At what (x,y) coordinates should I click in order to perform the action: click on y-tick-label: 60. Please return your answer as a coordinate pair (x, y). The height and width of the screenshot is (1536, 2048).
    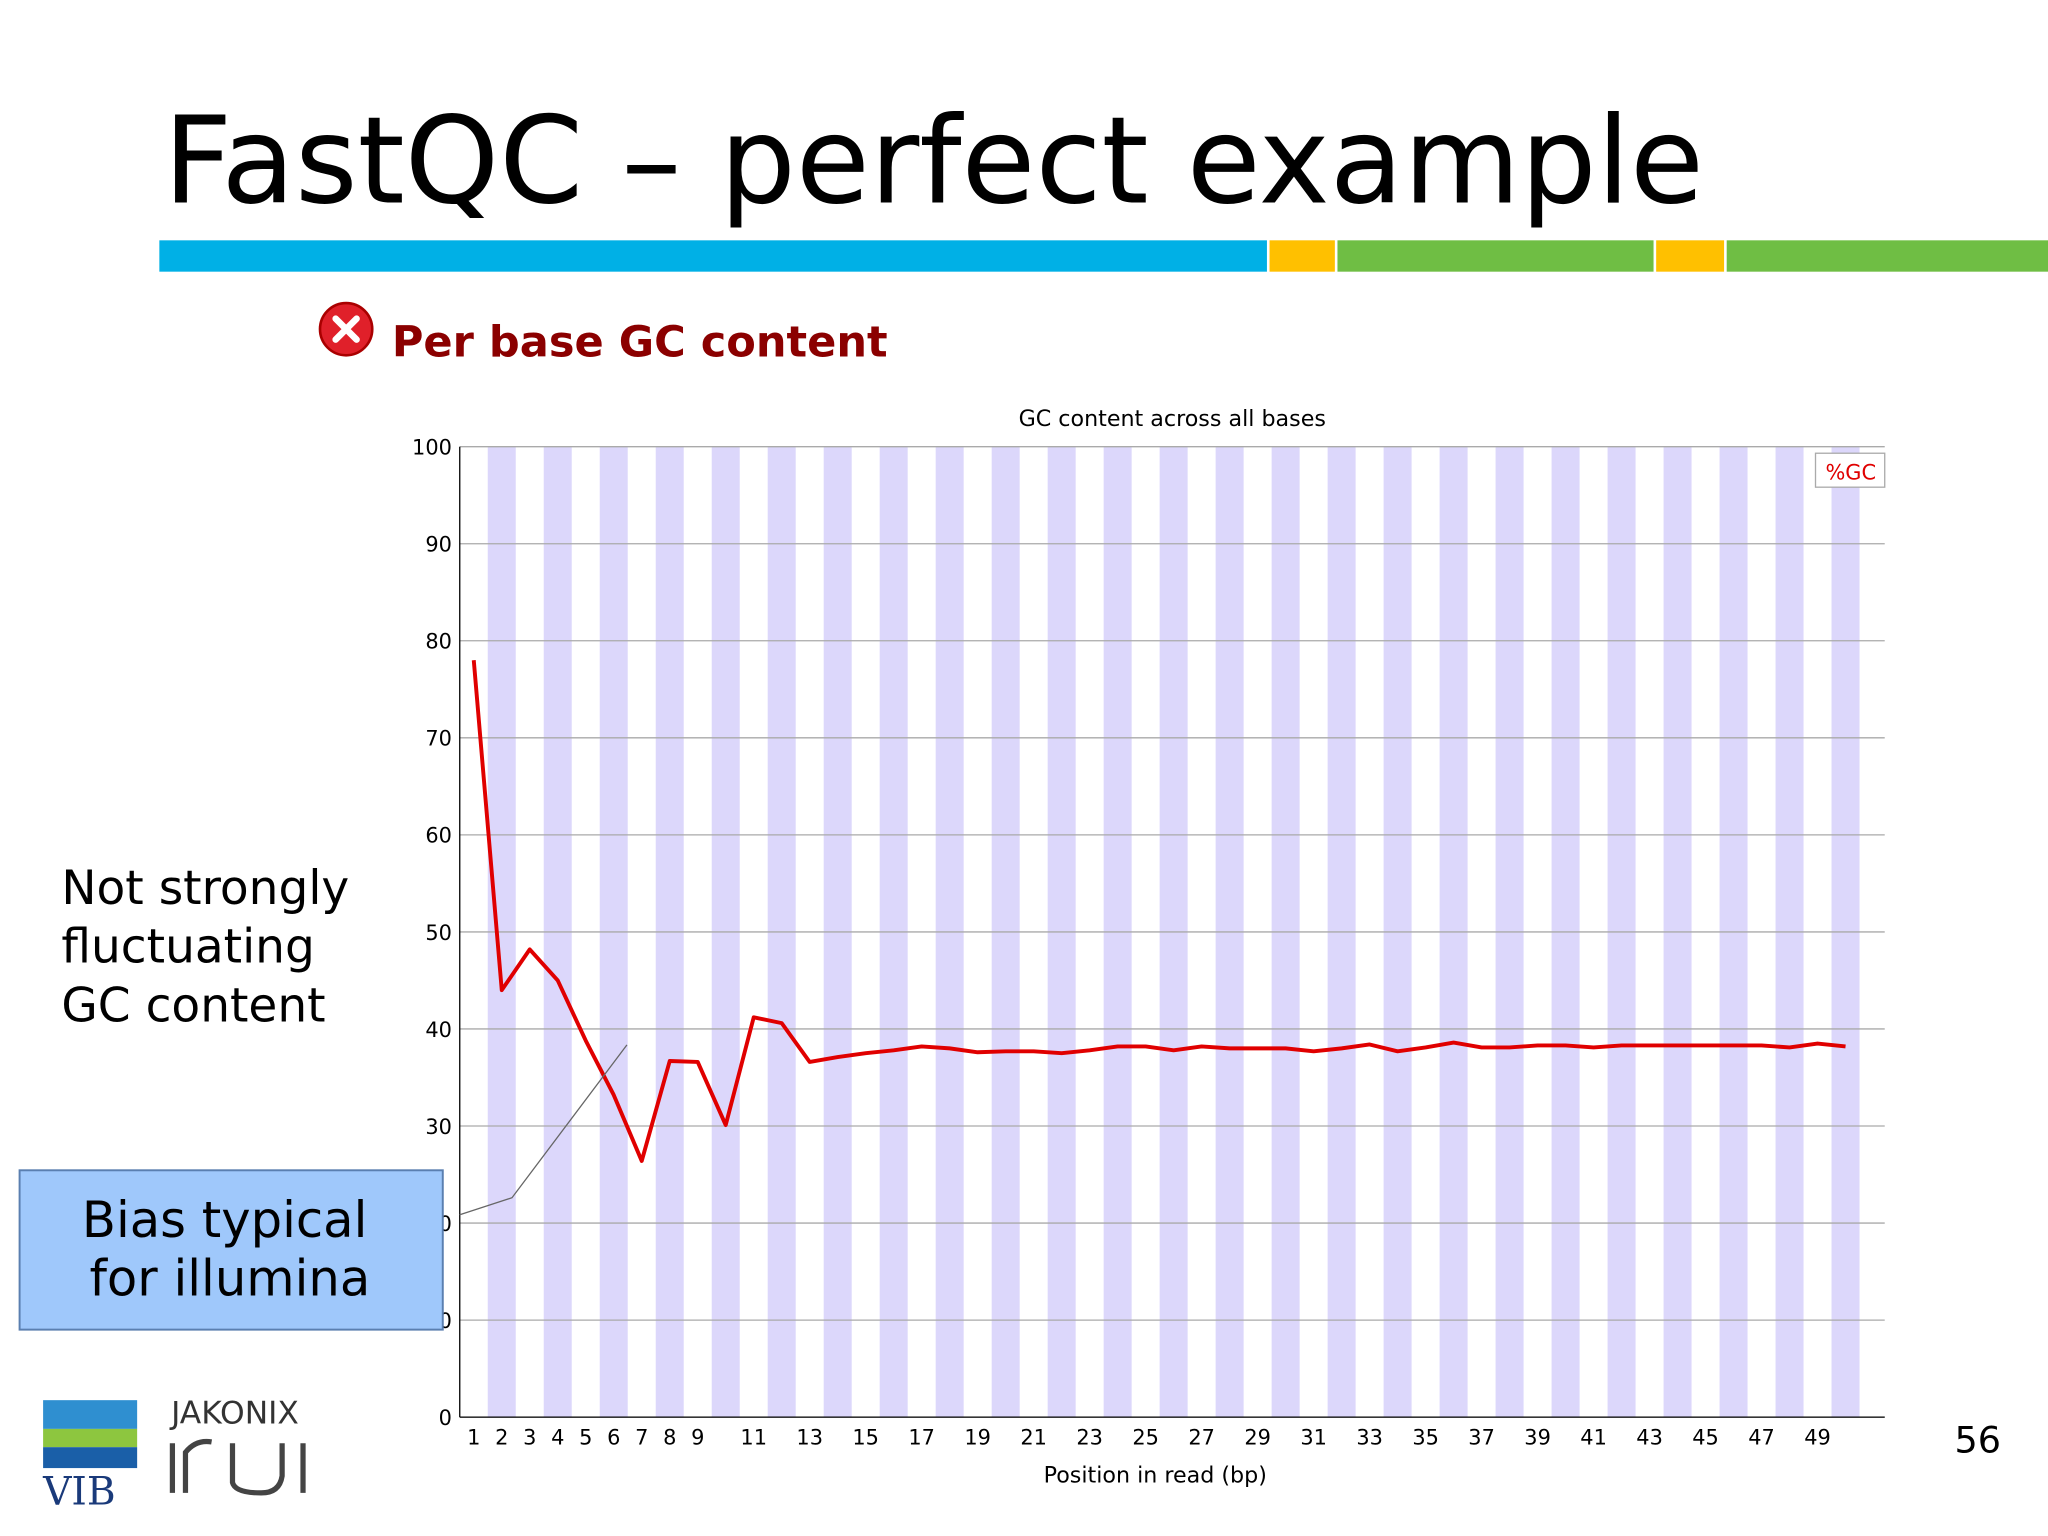
    Looking at the image, I should click on (438, 836).